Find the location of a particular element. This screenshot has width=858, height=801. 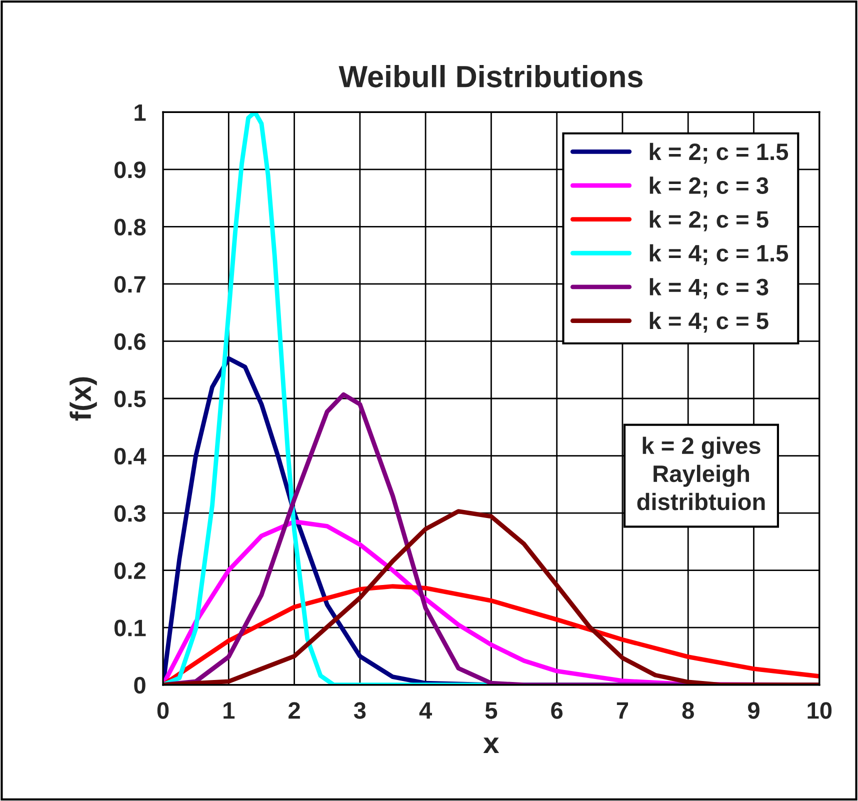

legend-label: k = 4; c = 3 is located at coordinates (709, 288).